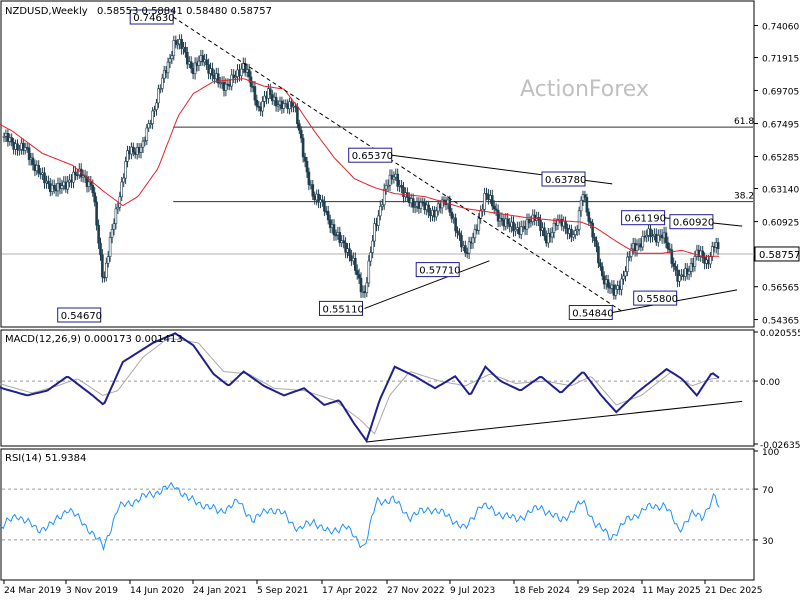 The image size is (800, 600). What do you see at coordinates (768, 542) in the screenshot?
I see `rsi-tick-label: 30` at bounding box center [768, 542].